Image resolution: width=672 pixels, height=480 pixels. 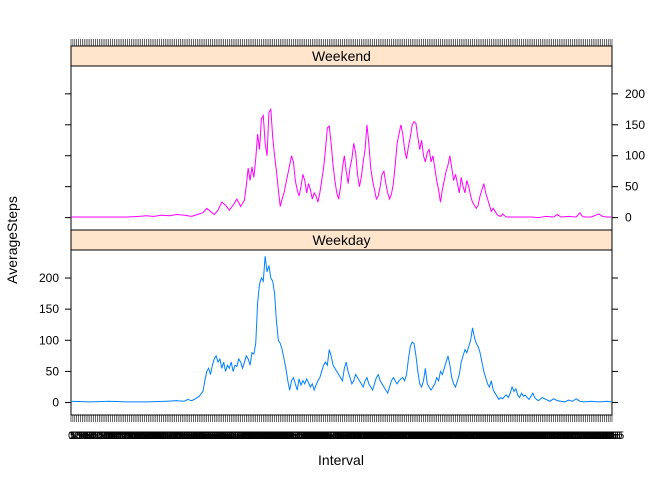 I want to click on x-tick-label: 635, so click(x=220, y=436).